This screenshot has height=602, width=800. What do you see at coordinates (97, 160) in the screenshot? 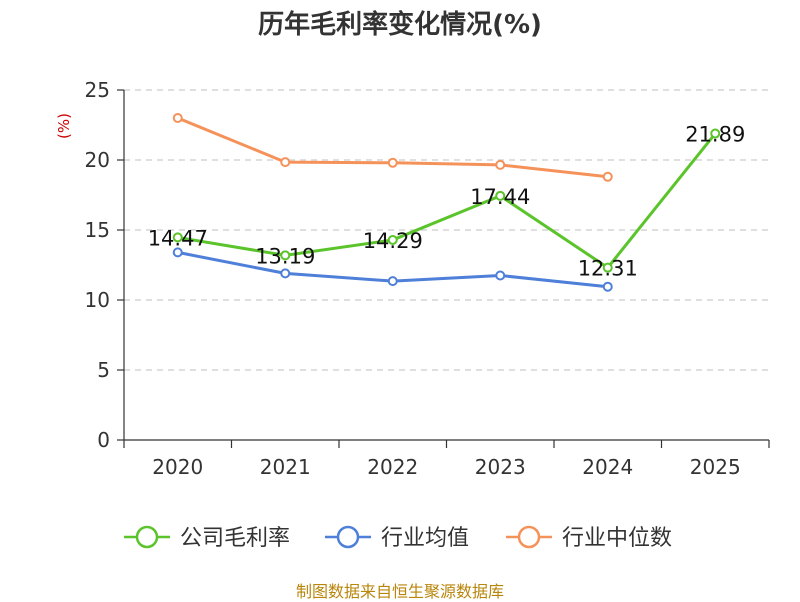
I see `y-tick-label: 20` at bounding box center [97, 160].